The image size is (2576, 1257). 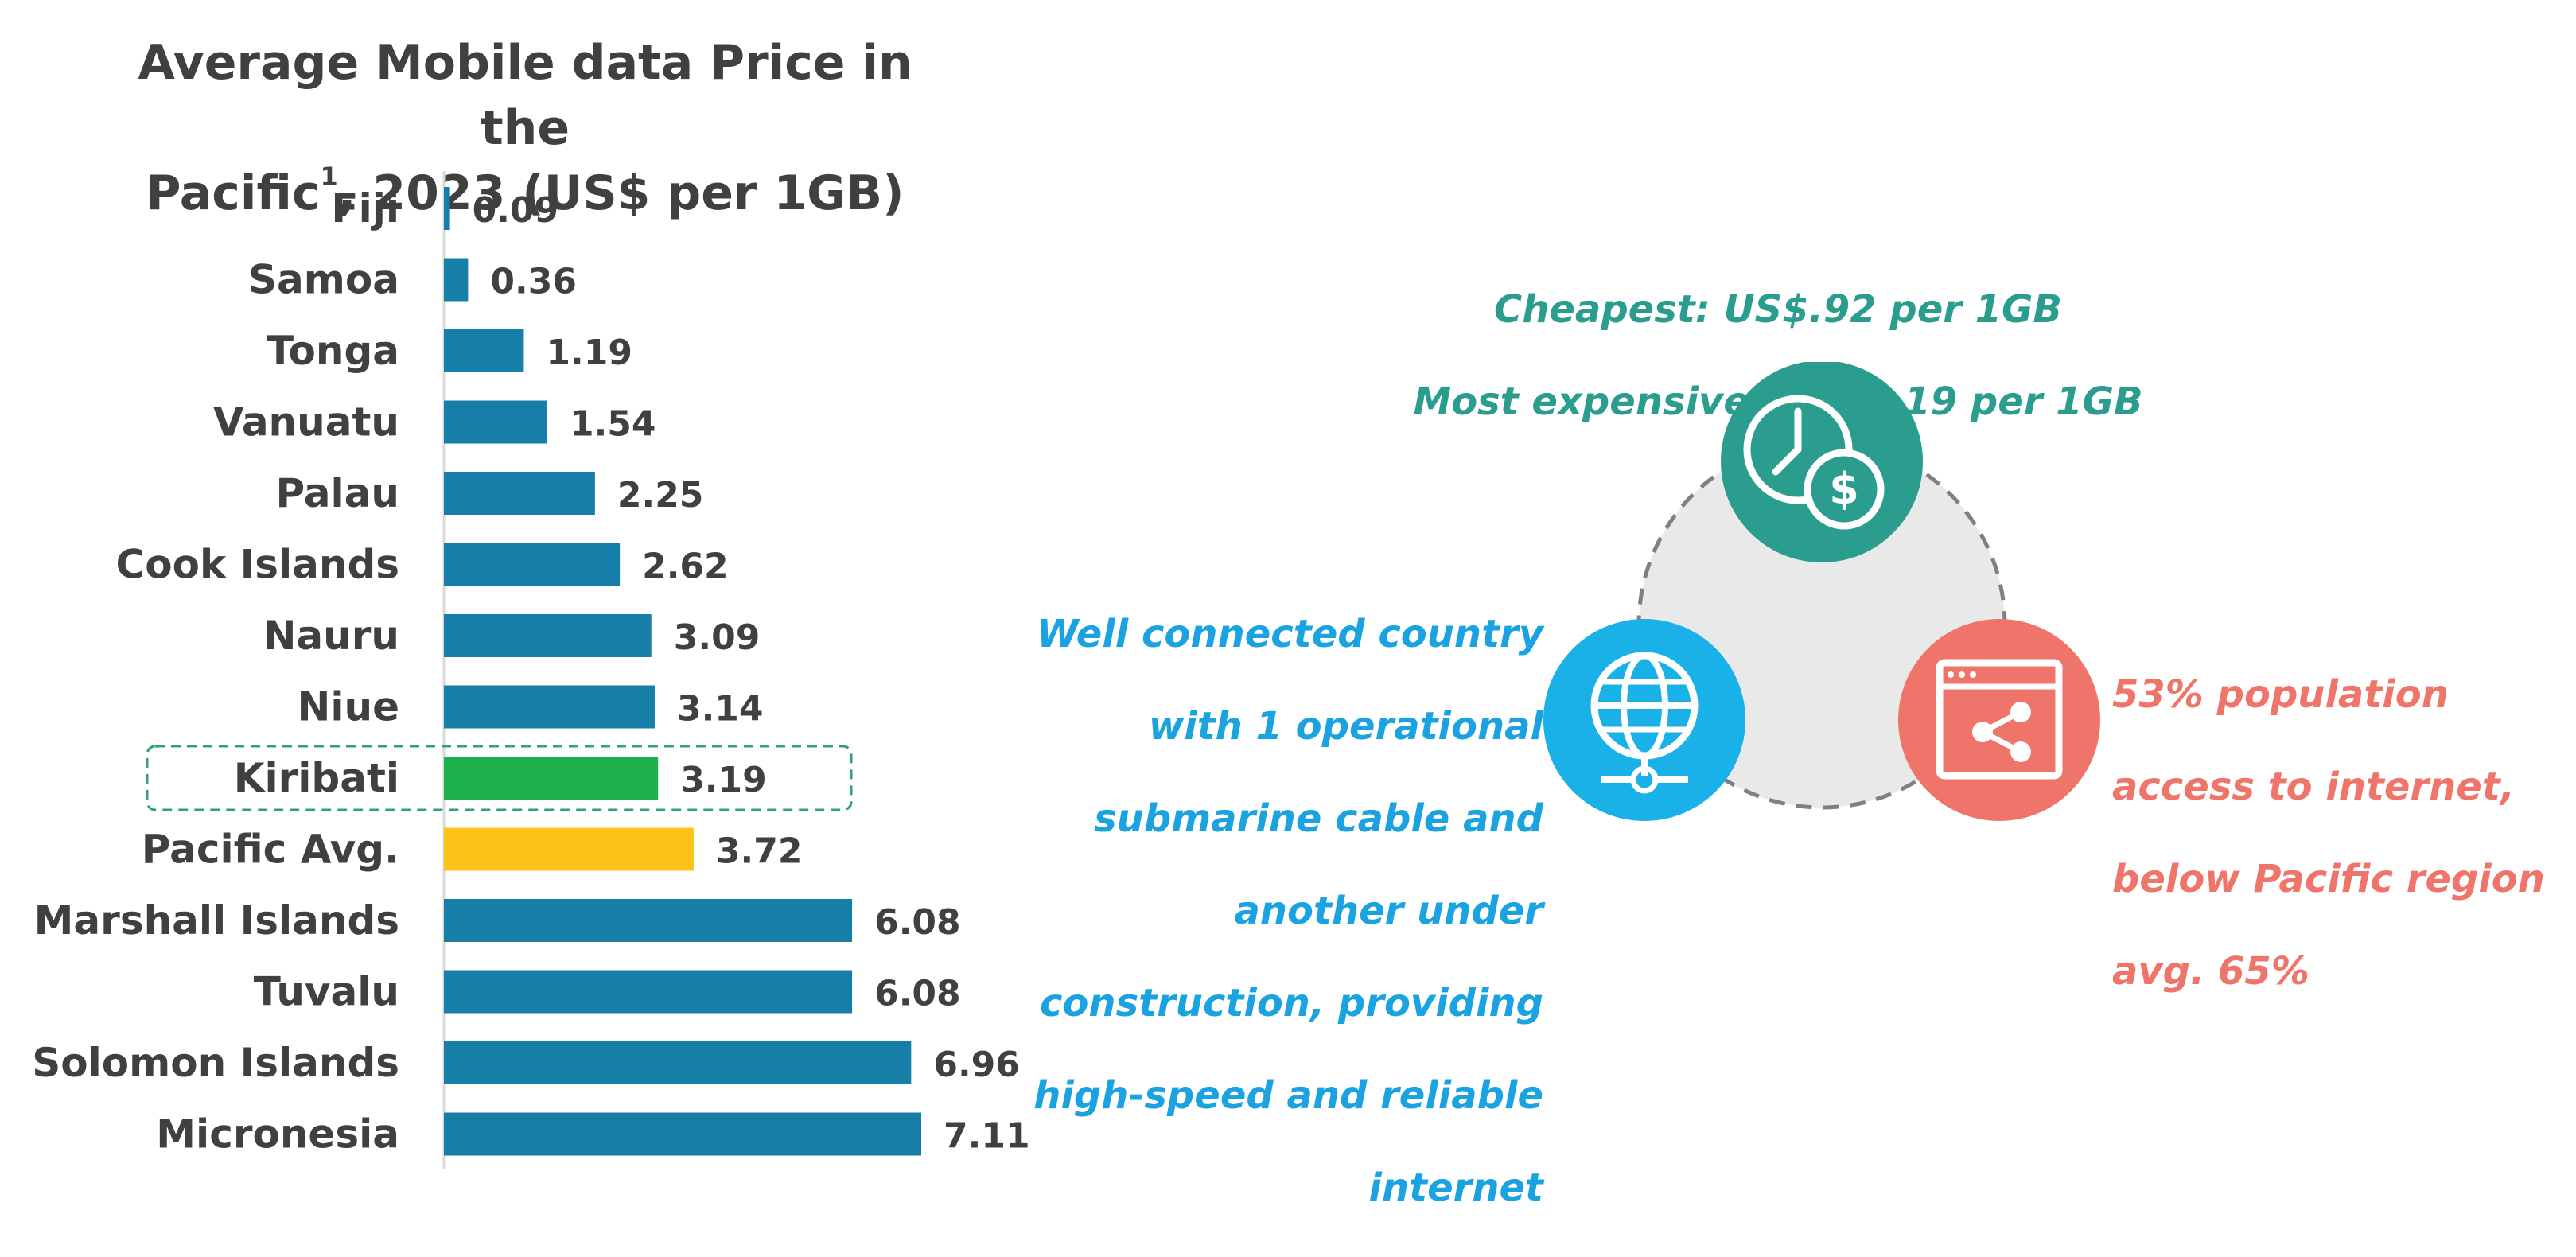 What do you see at coordinates (589, 353) in the screenshot?
I see `value-label: 1.19` at bounding box center [589, 353].